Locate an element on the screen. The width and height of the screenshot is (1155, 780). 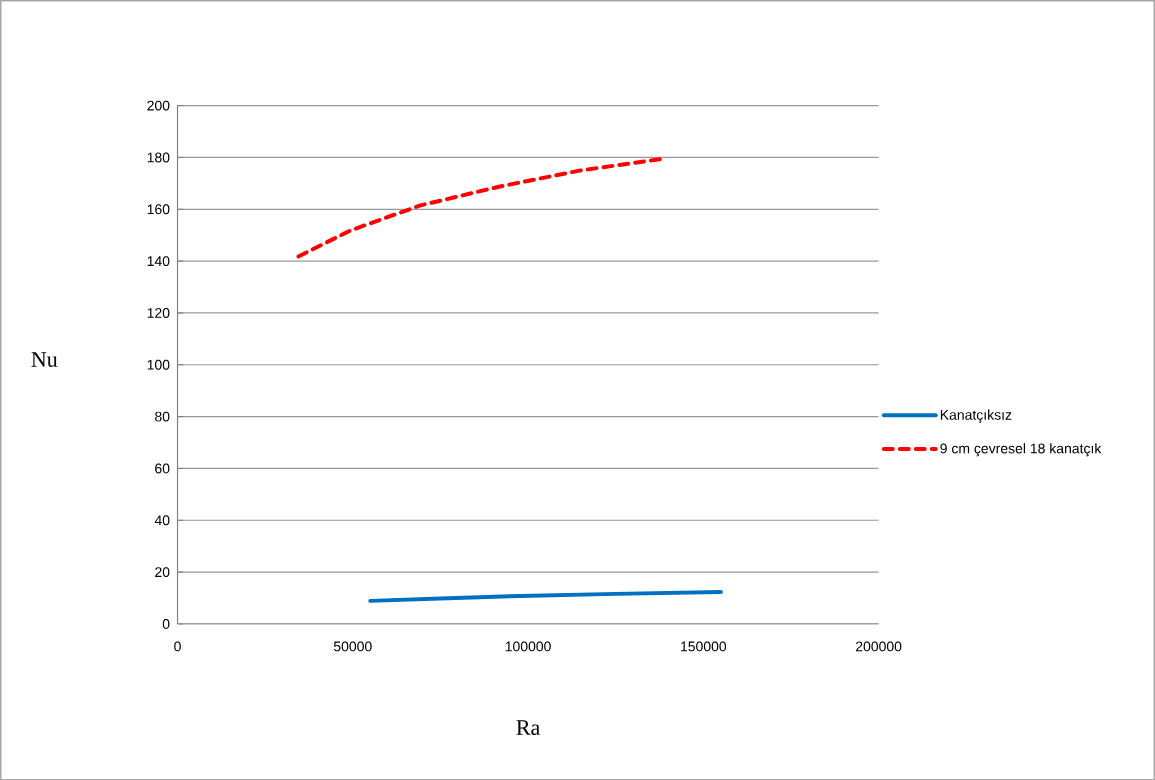
y-tick-label: 140 is located at coordinates (158, 260).